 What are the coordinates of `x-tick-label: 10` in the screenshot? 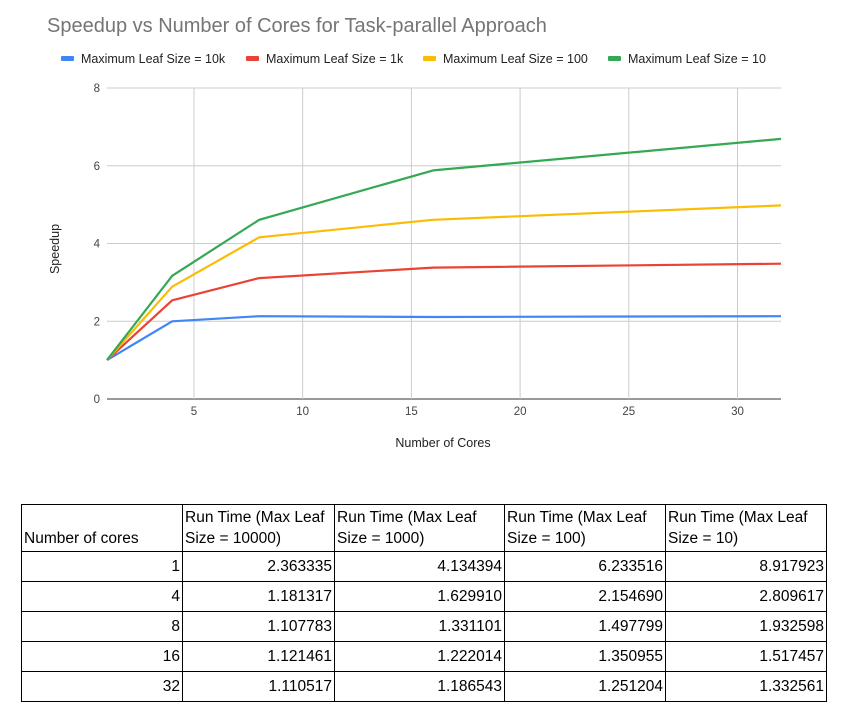 It's located at (302, 412).